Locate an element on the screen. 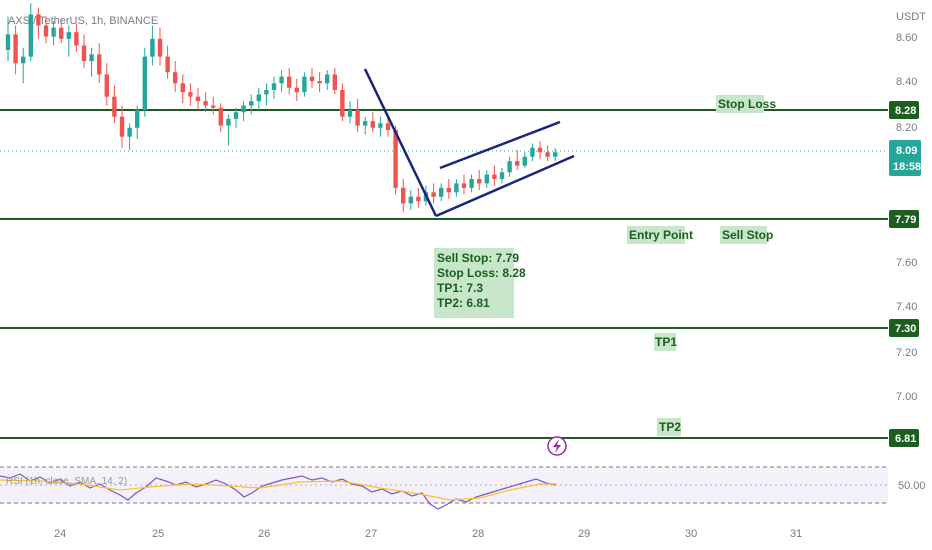 The height and width of the screenshot is (550, 932). x-tick-label: 27 is located at coordinates (371, 534).